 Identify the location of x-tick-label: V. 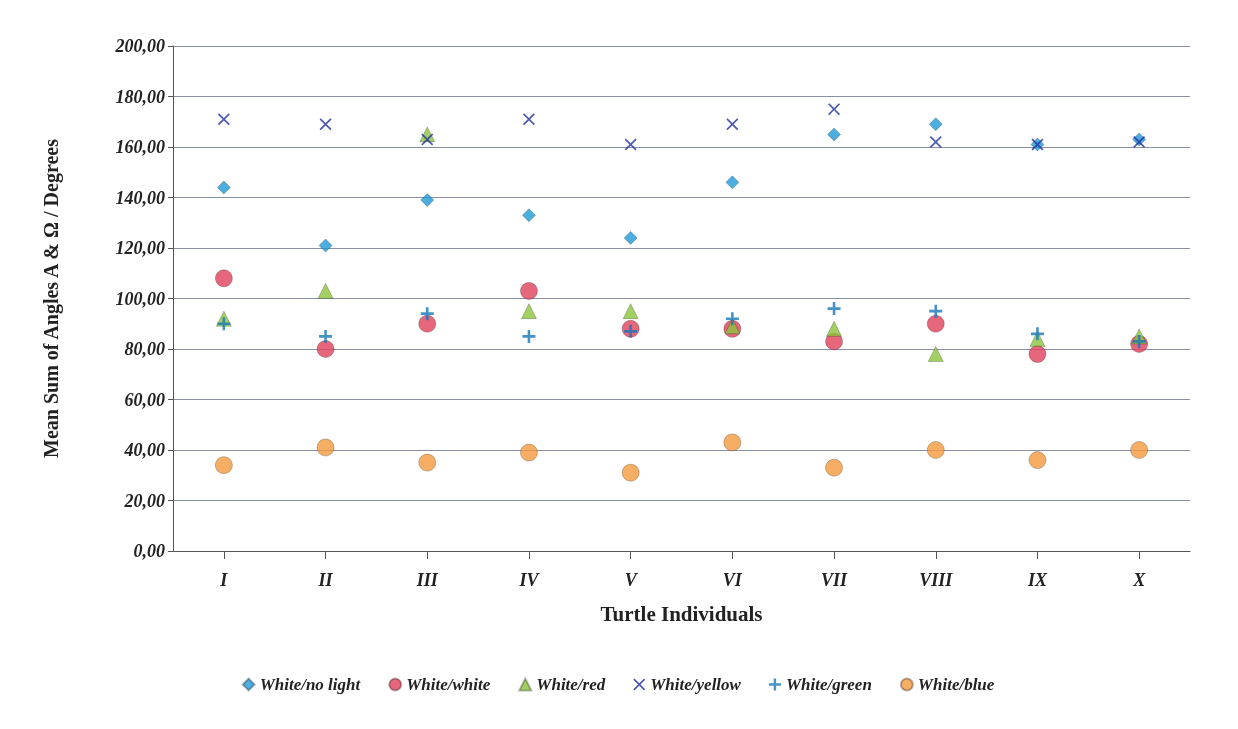
(631, 580).